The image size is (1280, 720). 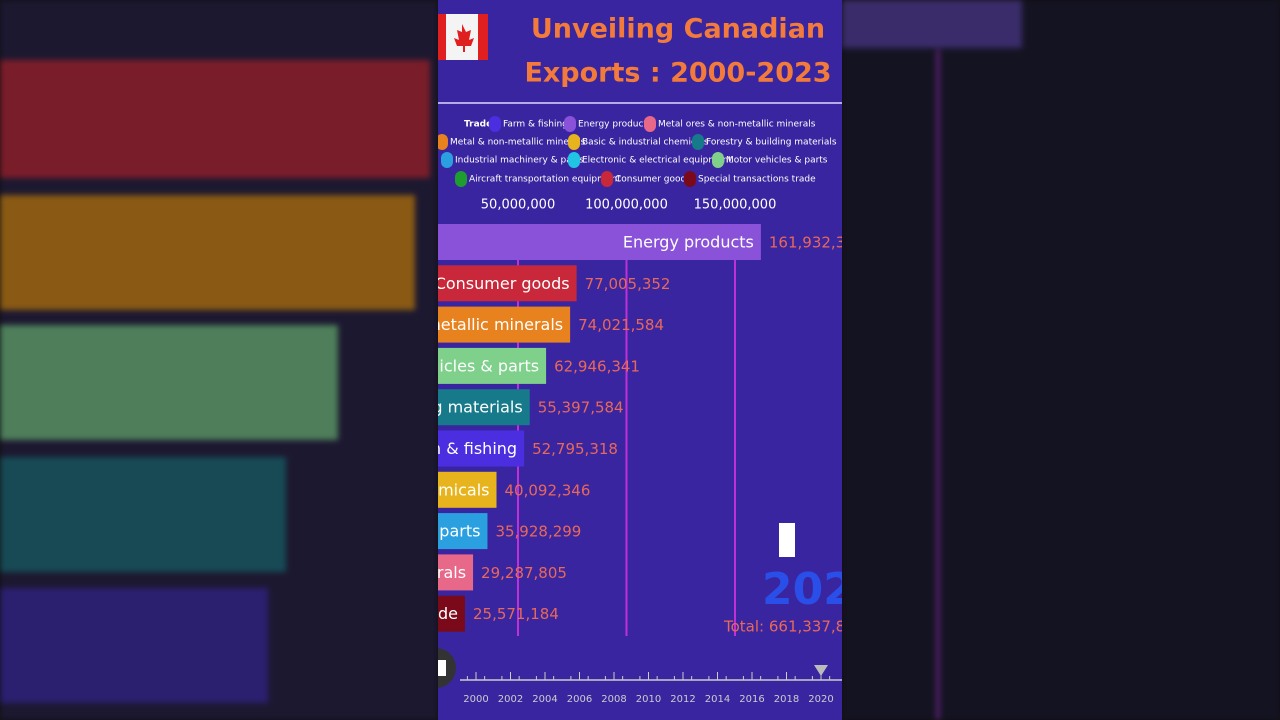 What do you see at coordinates (615, 125) in the screenshot?
I see `legend-label: Energy products` at bounding box center [615, 125].